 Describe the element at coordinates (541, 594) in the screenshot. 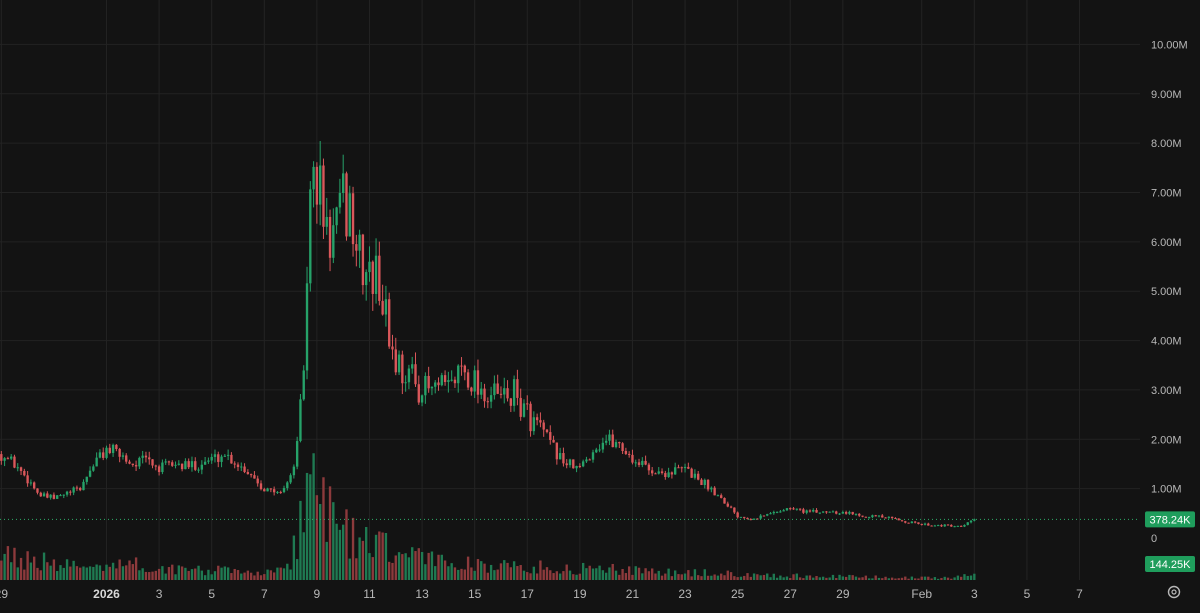

I see `time-axis: 29 2026 3 5 7 9 11 13 15 17 19 21 23 25 27 29 Feb 3 5 7` at that location.